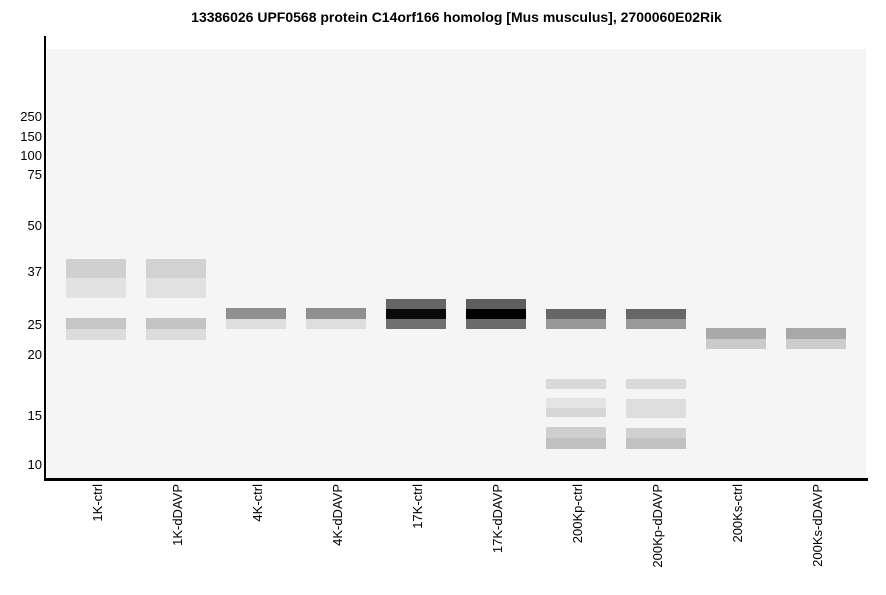 The width and height of the screenshot is (886, 595). What do you see at coordinates (34, 415) in the screenshot?
I see `y-tick-label-15: 15` at bounding box center [34, 415].